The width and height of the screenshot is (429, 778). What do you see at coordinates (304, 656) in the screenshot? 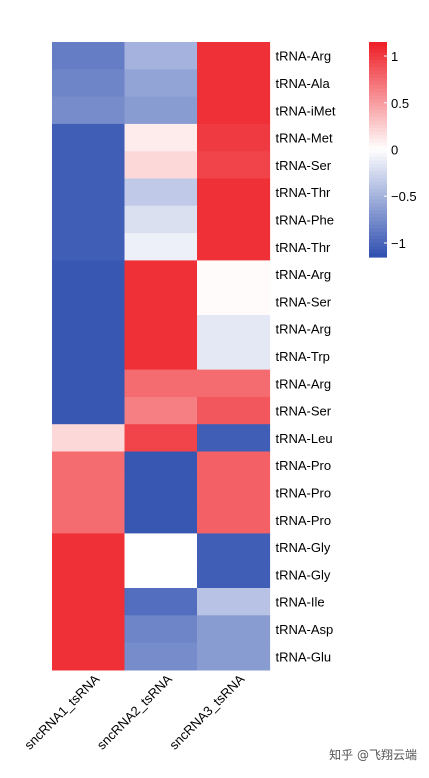
I see `row-label: tRNA-Glu` at bounding box center [304, 656].